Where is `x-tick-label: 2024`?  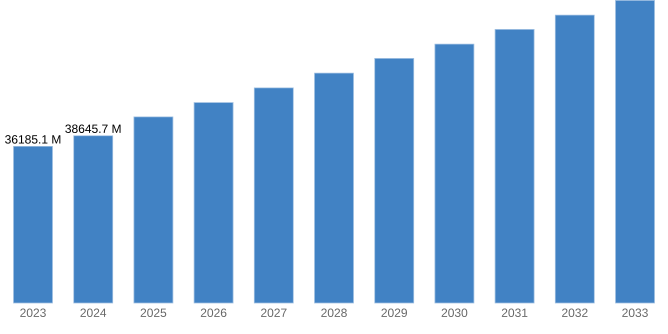
x-tick-label: 2024 is located at coordinates (93, 313).